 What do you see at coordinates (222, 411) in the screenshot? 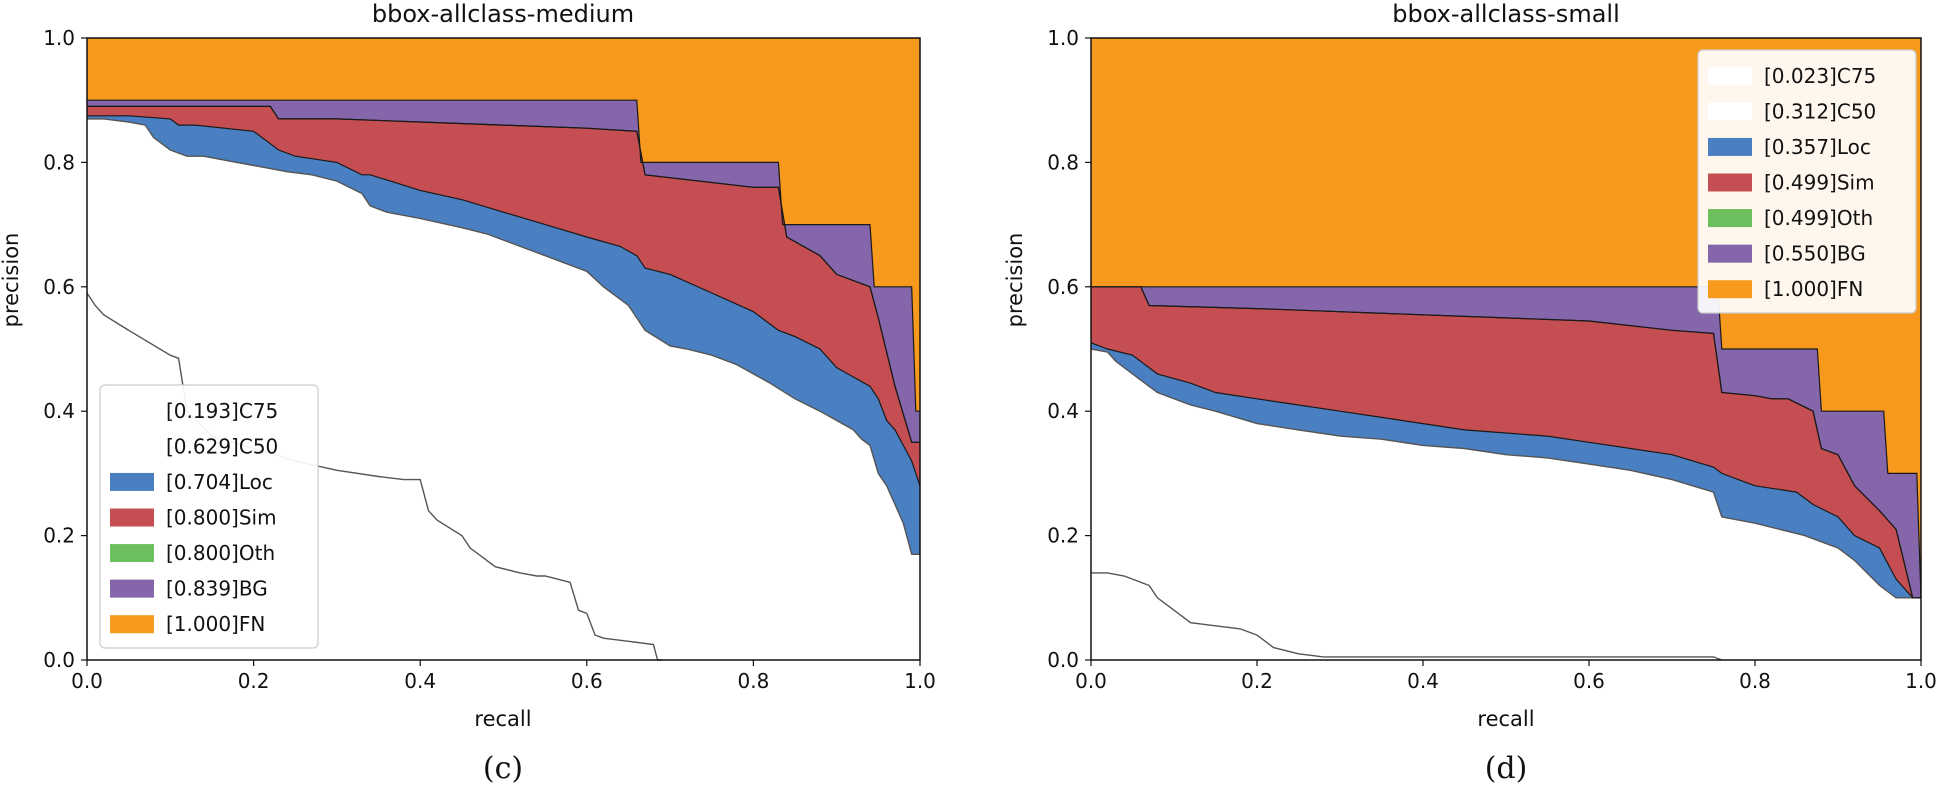
I see `legend-label: [0.193]C75` at bounding box center [222, 411].